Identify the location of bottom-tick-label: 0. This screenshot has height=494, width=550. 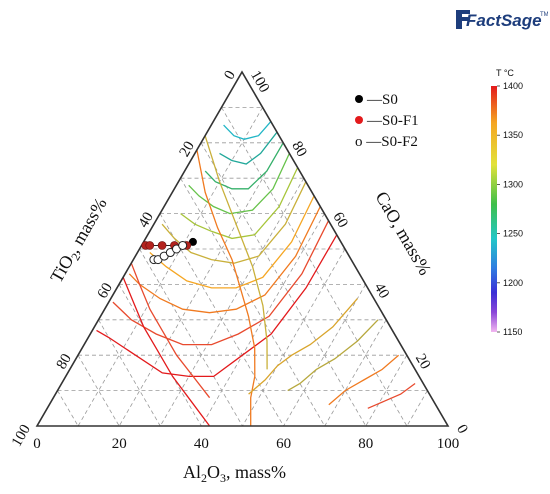
(37, 444).